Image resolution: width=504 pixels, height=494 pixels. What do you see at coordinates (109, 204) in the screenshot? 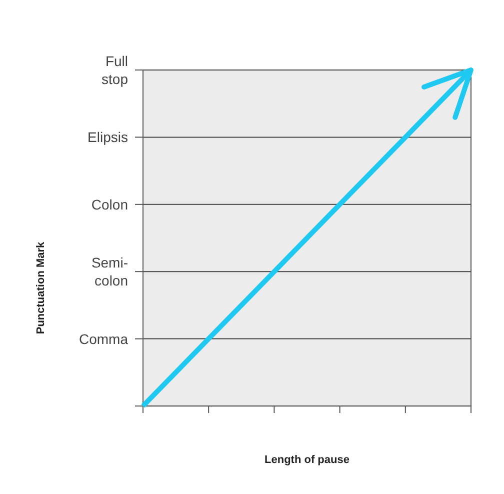
I see `y-tick-label: Colon` at bounding box center [109, 204].